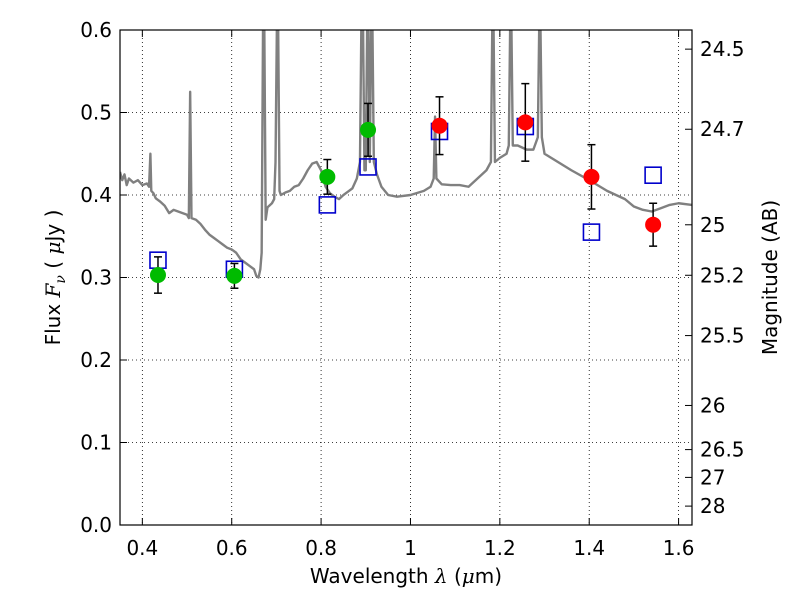 The width and height of the screenshot is (800, 600). What do you see at coordinates (96, 360) in the screenshot?
I see `y-tick-label: 0.2` at bounding box center [96, 360].